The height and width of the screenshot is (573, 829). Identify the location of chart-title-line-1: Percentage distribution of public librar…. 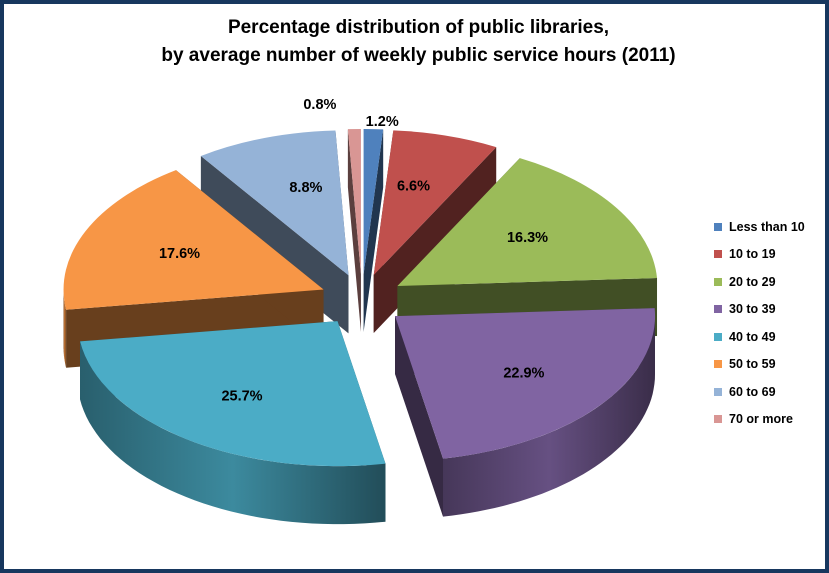
(418, 27).